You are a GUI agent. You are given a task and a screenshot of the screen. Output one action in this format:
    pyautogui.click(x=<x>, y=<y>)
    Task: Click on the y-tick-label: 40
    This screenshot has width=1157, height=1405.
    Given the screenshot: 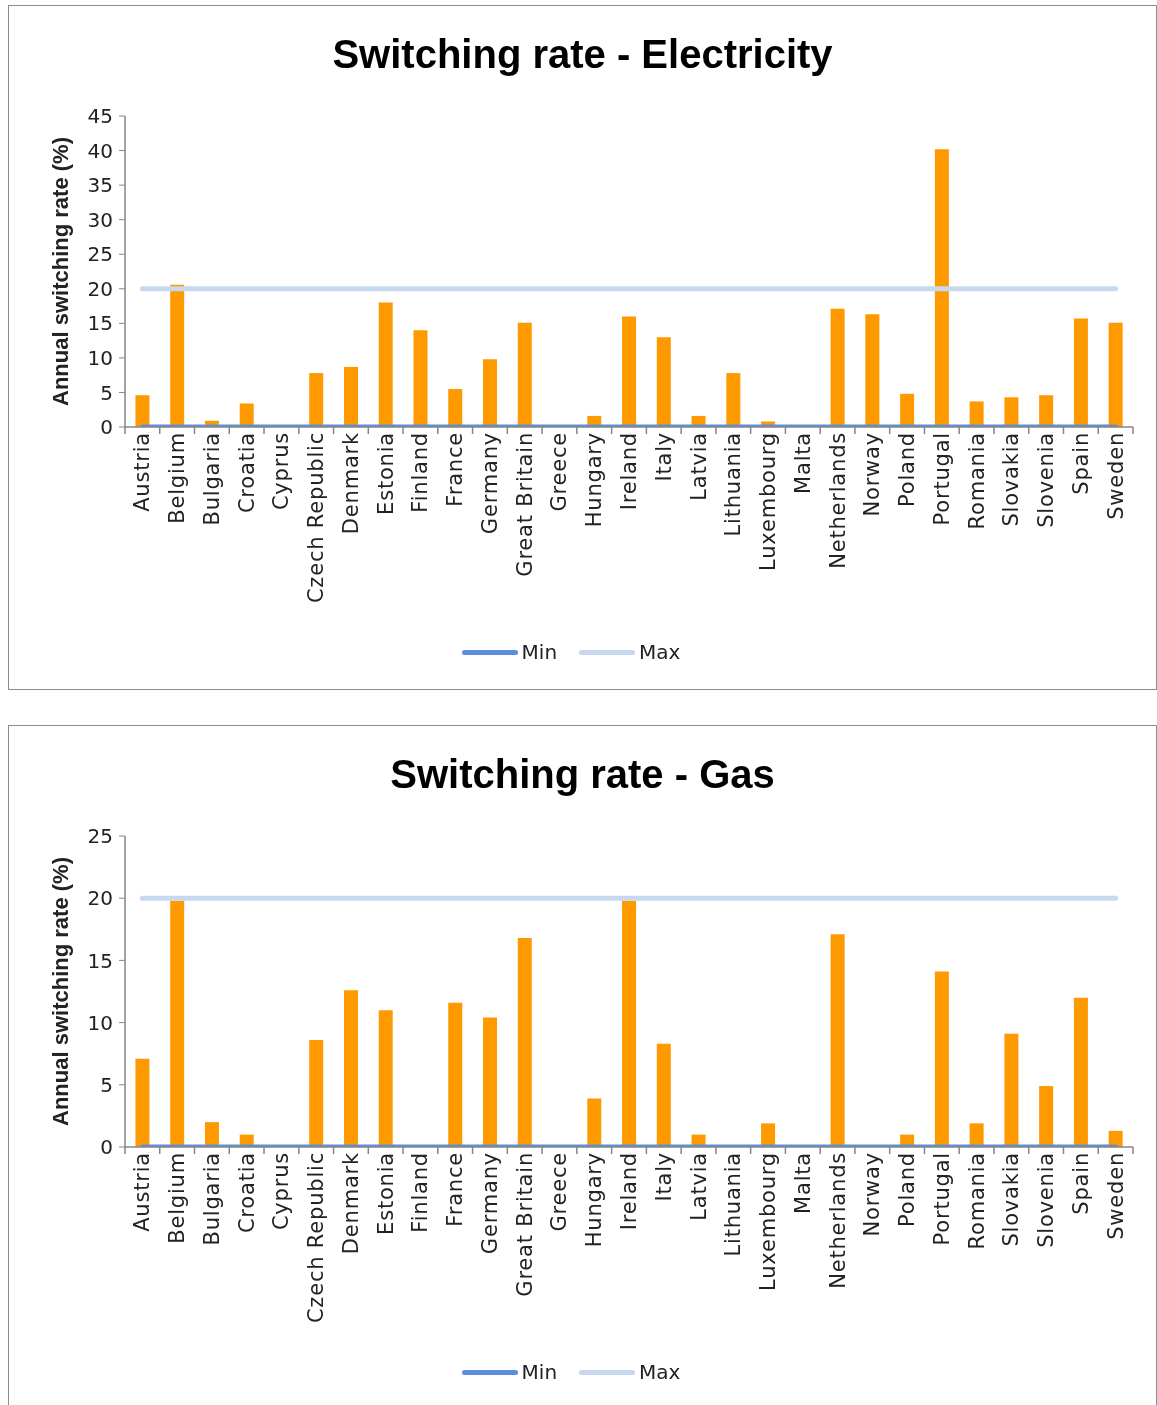 What is the action you would take?
    pyautogui.click(x=100, y=150)
    